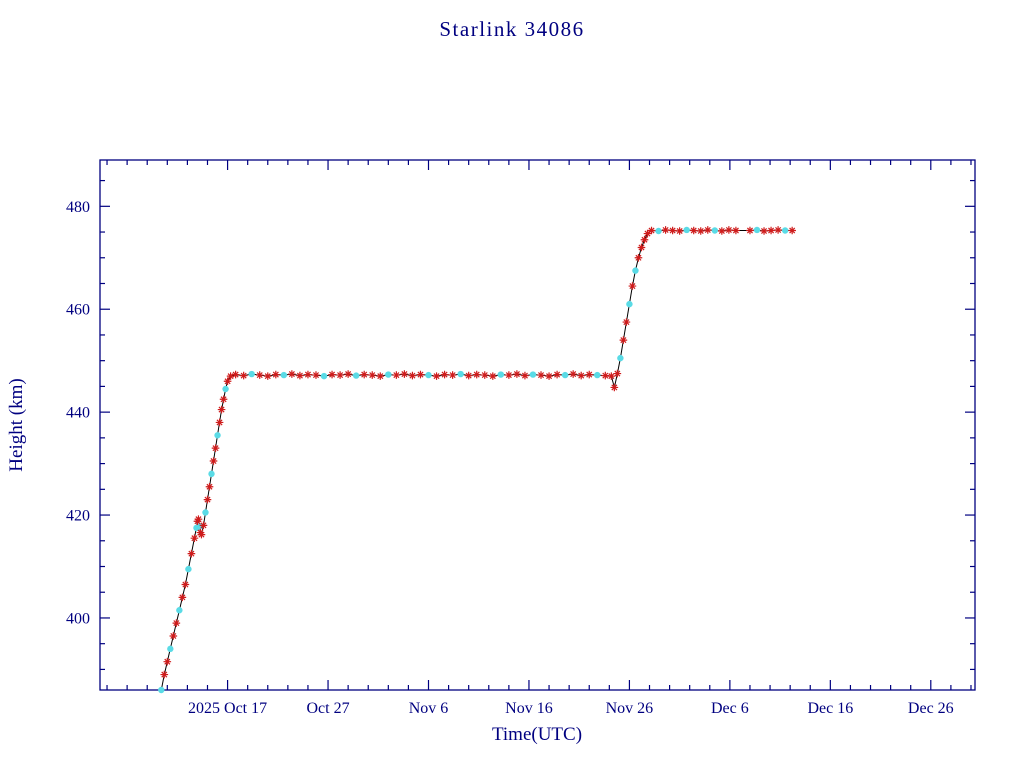 This screenshot has height=768, width=1024. Describe the element at coordinates (931, 708) in the screenshot. I see `x-tick-label: Dec 26` at that location.